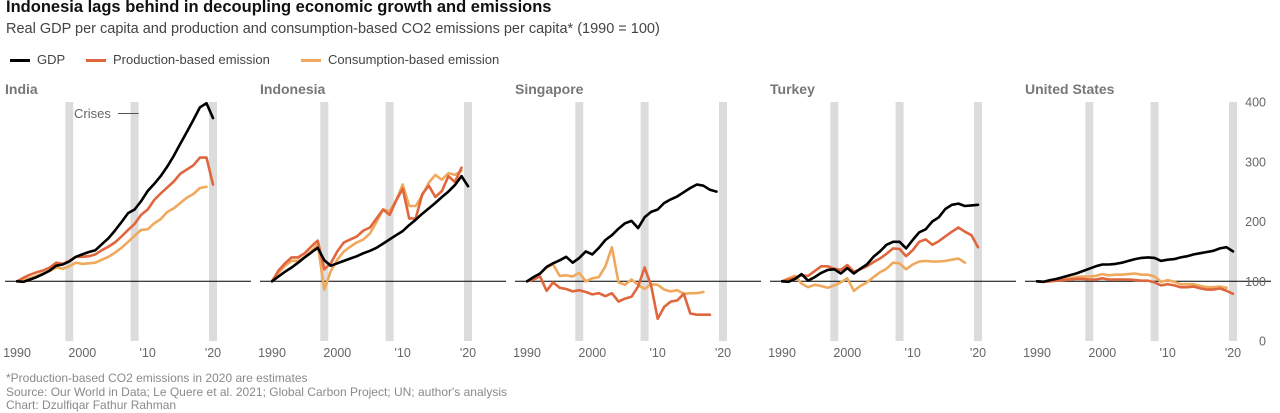 This screenshot has height=413, width=1280. What do you see at coordinates (792, 89) in the screenshot?
I see `panel-title-turkey: Turkey` at bounding box center [792, 89].